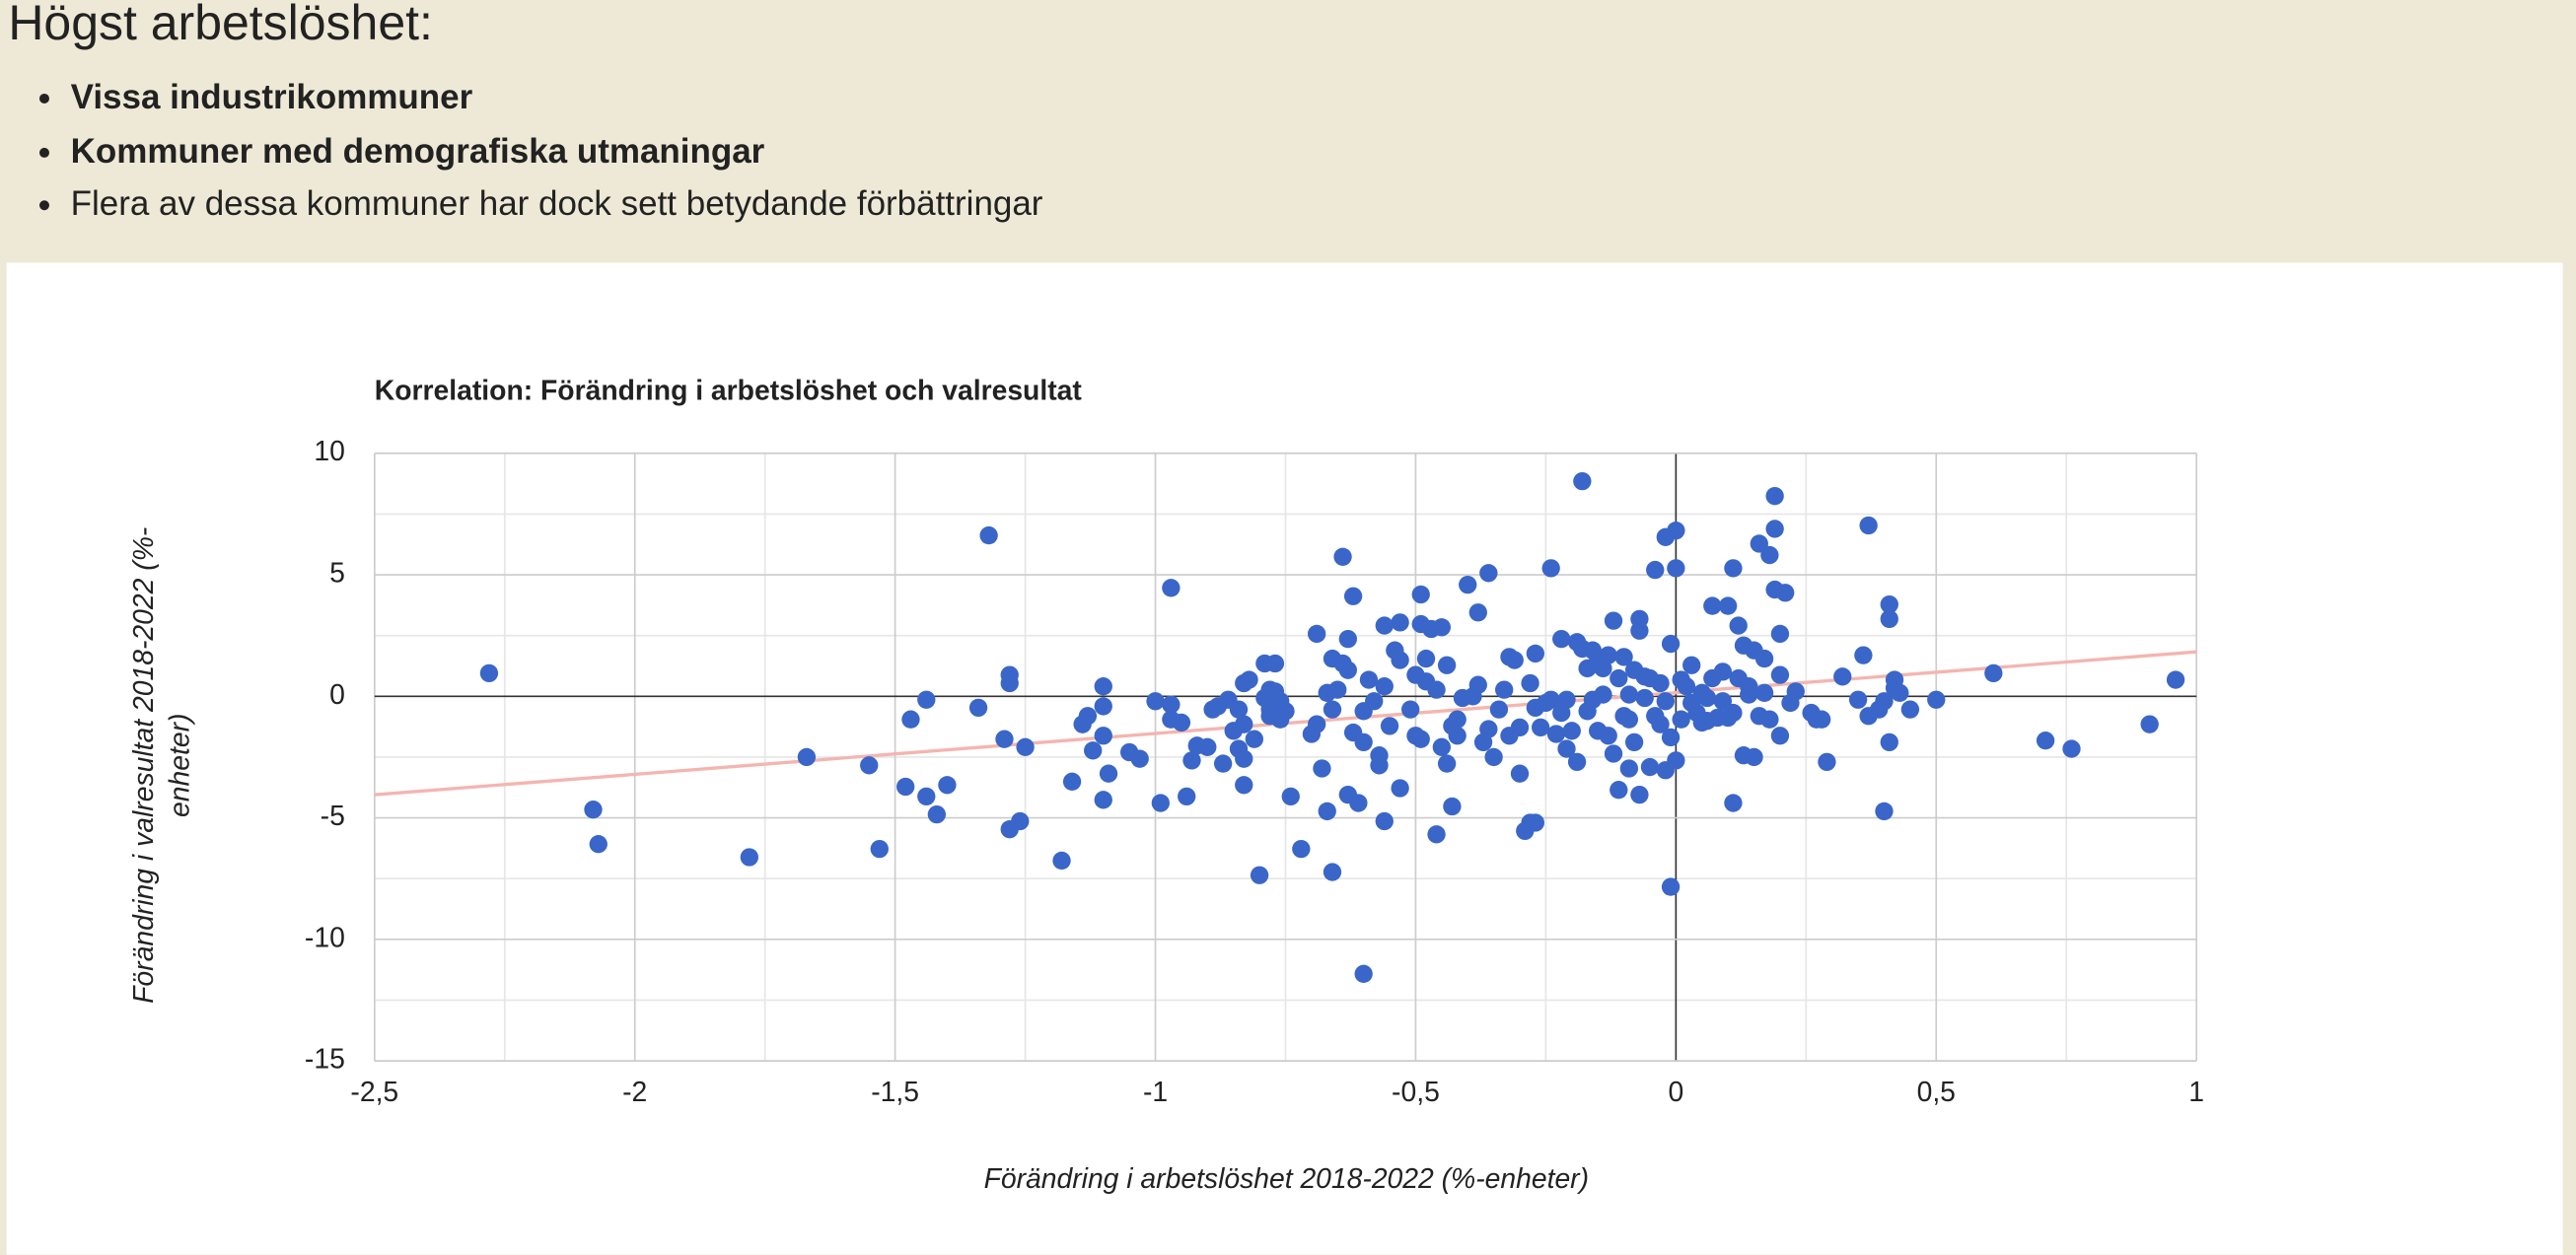 The height and width of the screenshot is (1255, 2576). I want to click on y-tick-label: 0, so click(337, 694).